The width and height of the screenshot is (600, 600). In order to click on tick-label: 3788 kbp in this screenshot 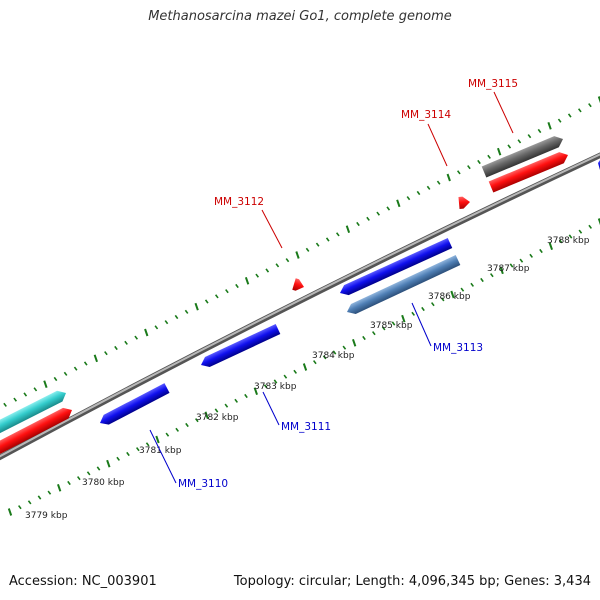, I will do `click(568, 241)`.